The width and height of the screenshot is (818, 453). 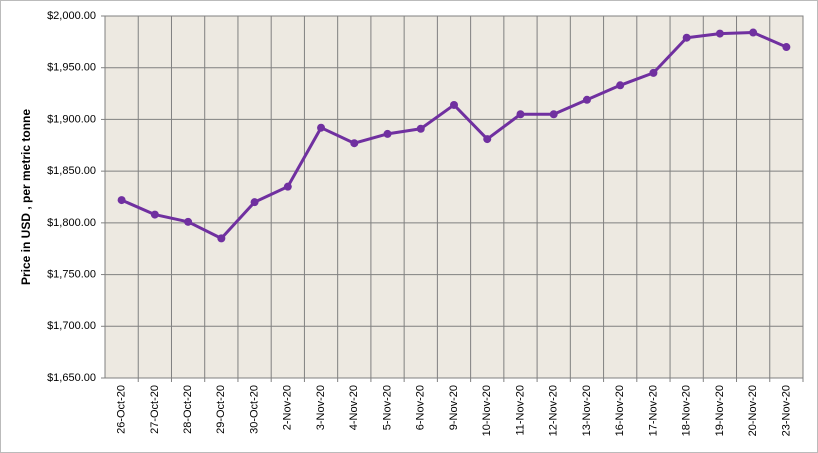 I want to click on x-tick-label: 11-Nov-20, so click(x=520, y=410).